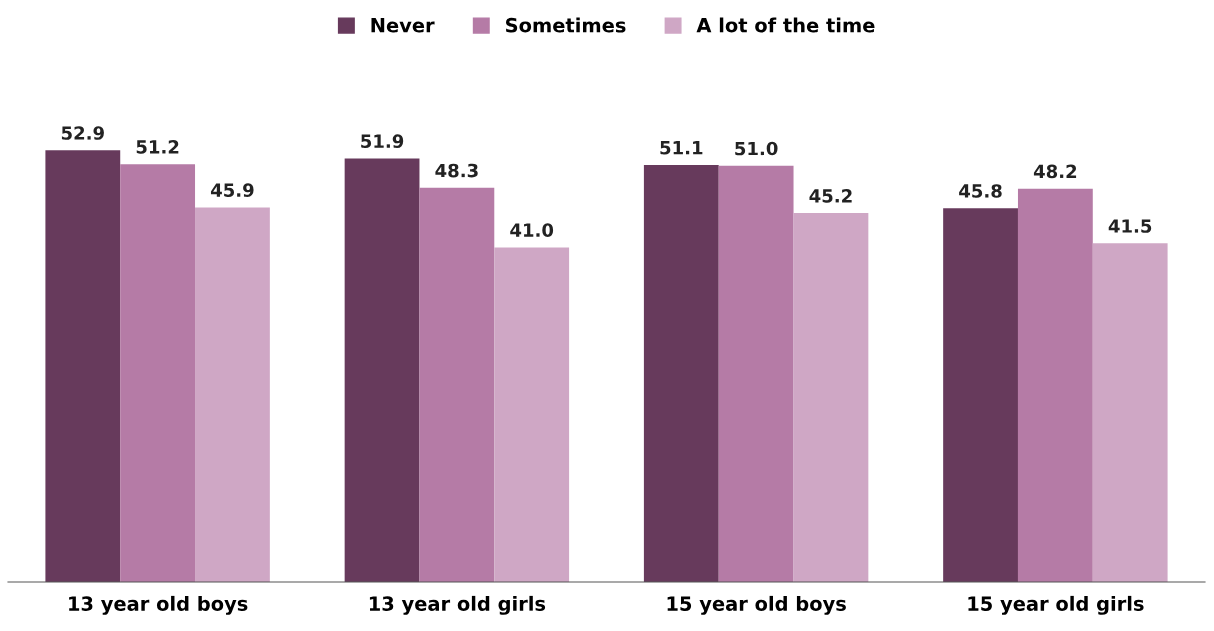 The width and height of the screenshot is (1214, 631). I want to click on data-label: 51.2, so click(157, 147).